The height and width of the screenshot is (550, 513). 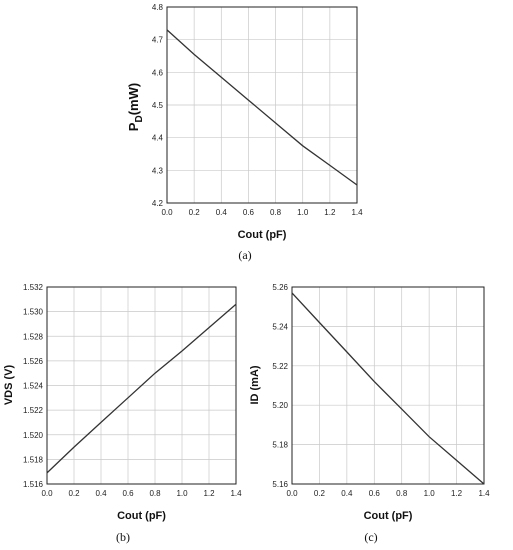 What do you see at coordinates (280, 405) in the screenshot?
I see `y-tick-label: 5.20` at bounding box center [280, 405].